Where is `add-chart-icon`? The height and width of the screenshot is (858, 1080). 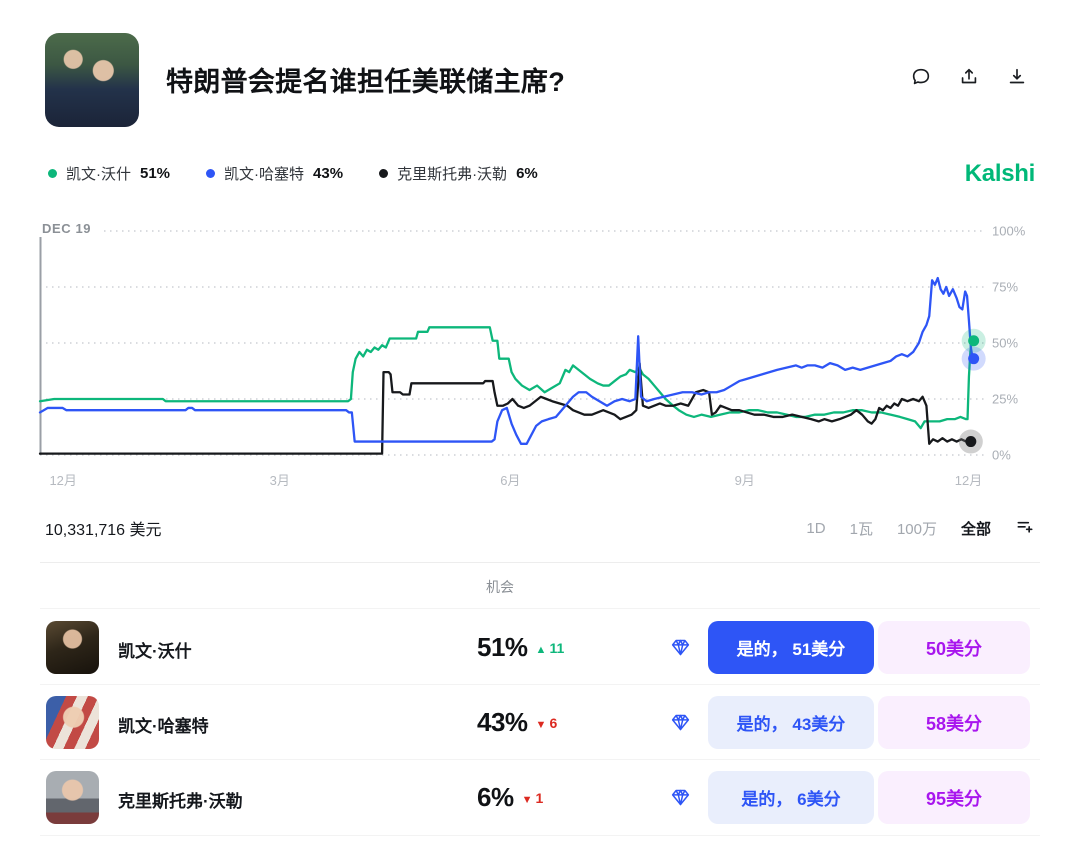 add-chart-icon is located at coordinates (1025, 528).